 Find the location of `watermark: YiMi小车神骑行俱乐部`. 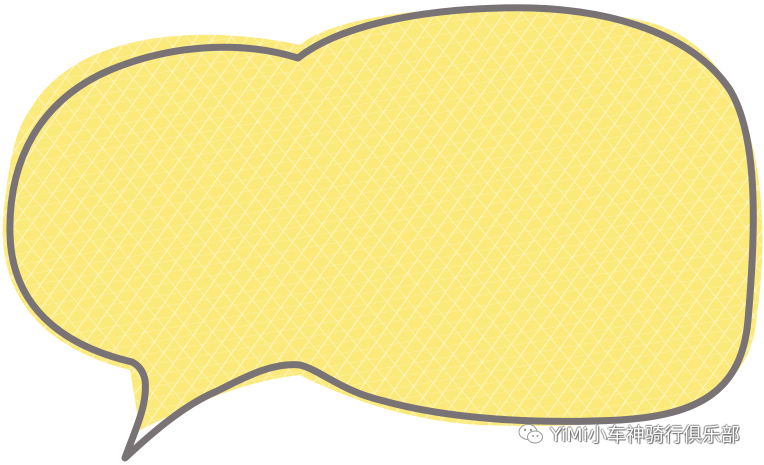

watermark: YiMi小车神骑行俱乐部 is located at coordinates (629, 433).